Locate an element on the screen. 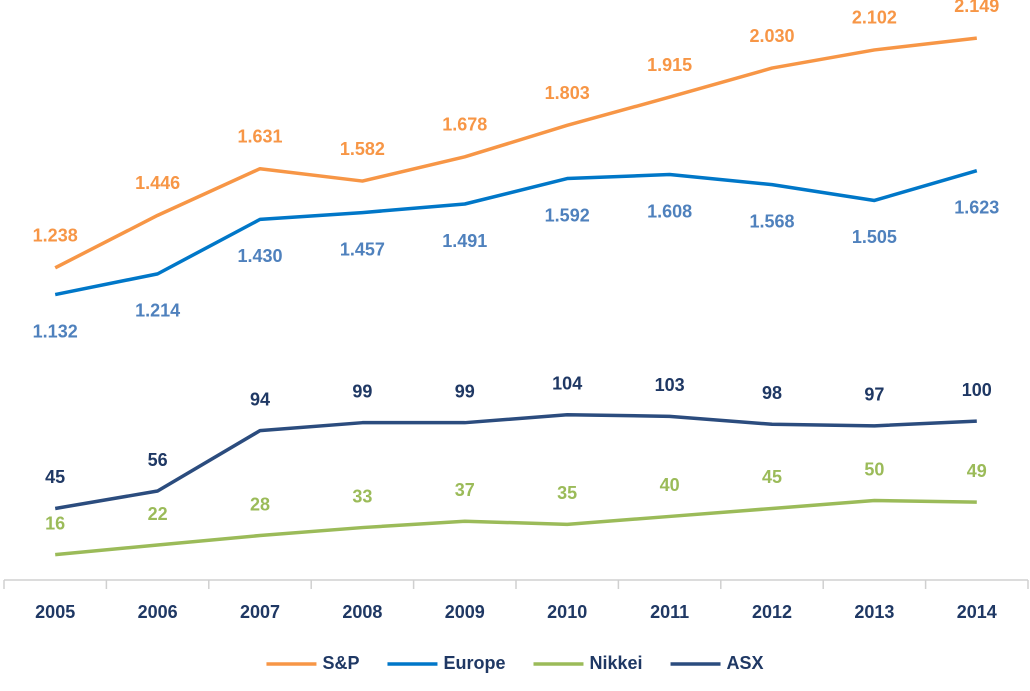 The height and width of the screenshot is (691, 1030). data-label: 97 is located at coordinates (874, 395).